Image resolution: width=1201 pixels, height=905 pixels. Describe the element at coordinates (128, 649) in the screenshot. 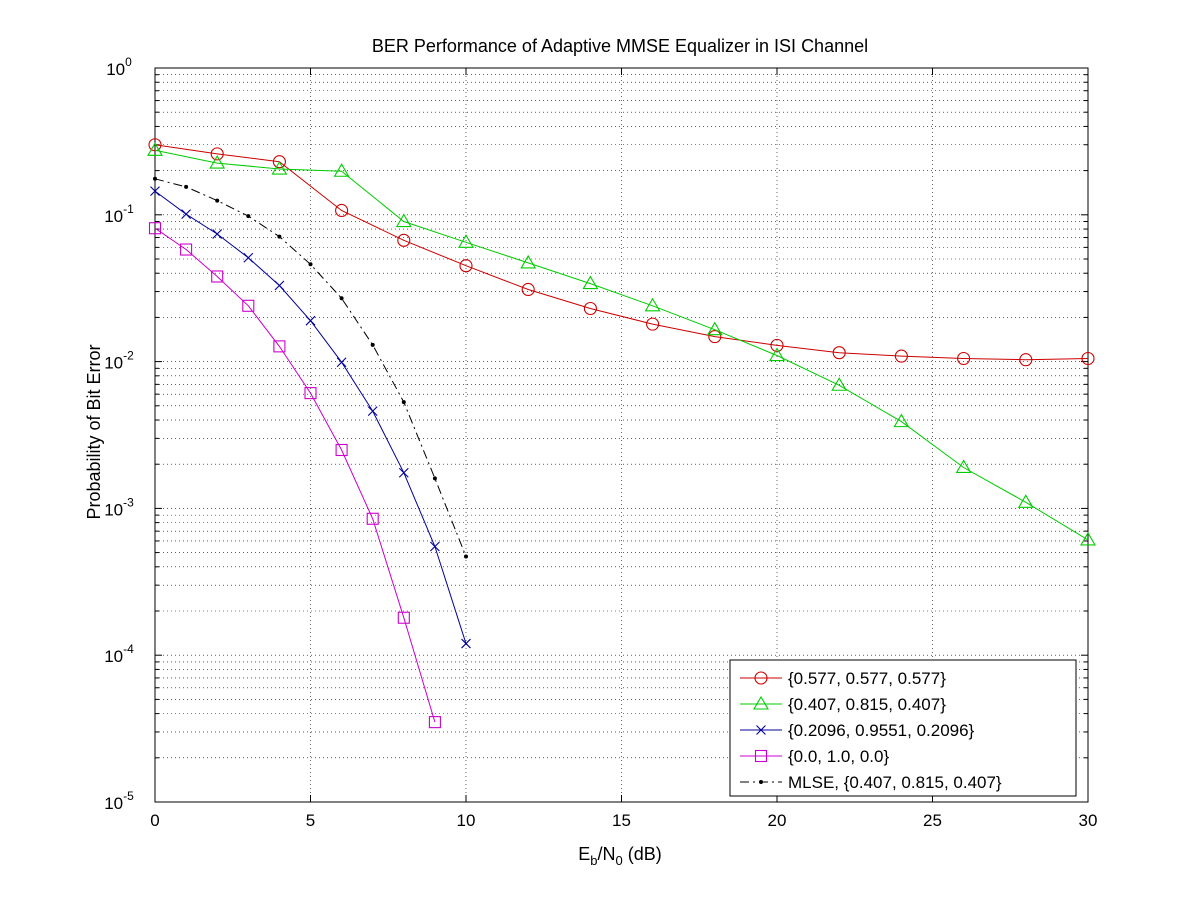

I see `y-tick-exponent: -4` at that location.